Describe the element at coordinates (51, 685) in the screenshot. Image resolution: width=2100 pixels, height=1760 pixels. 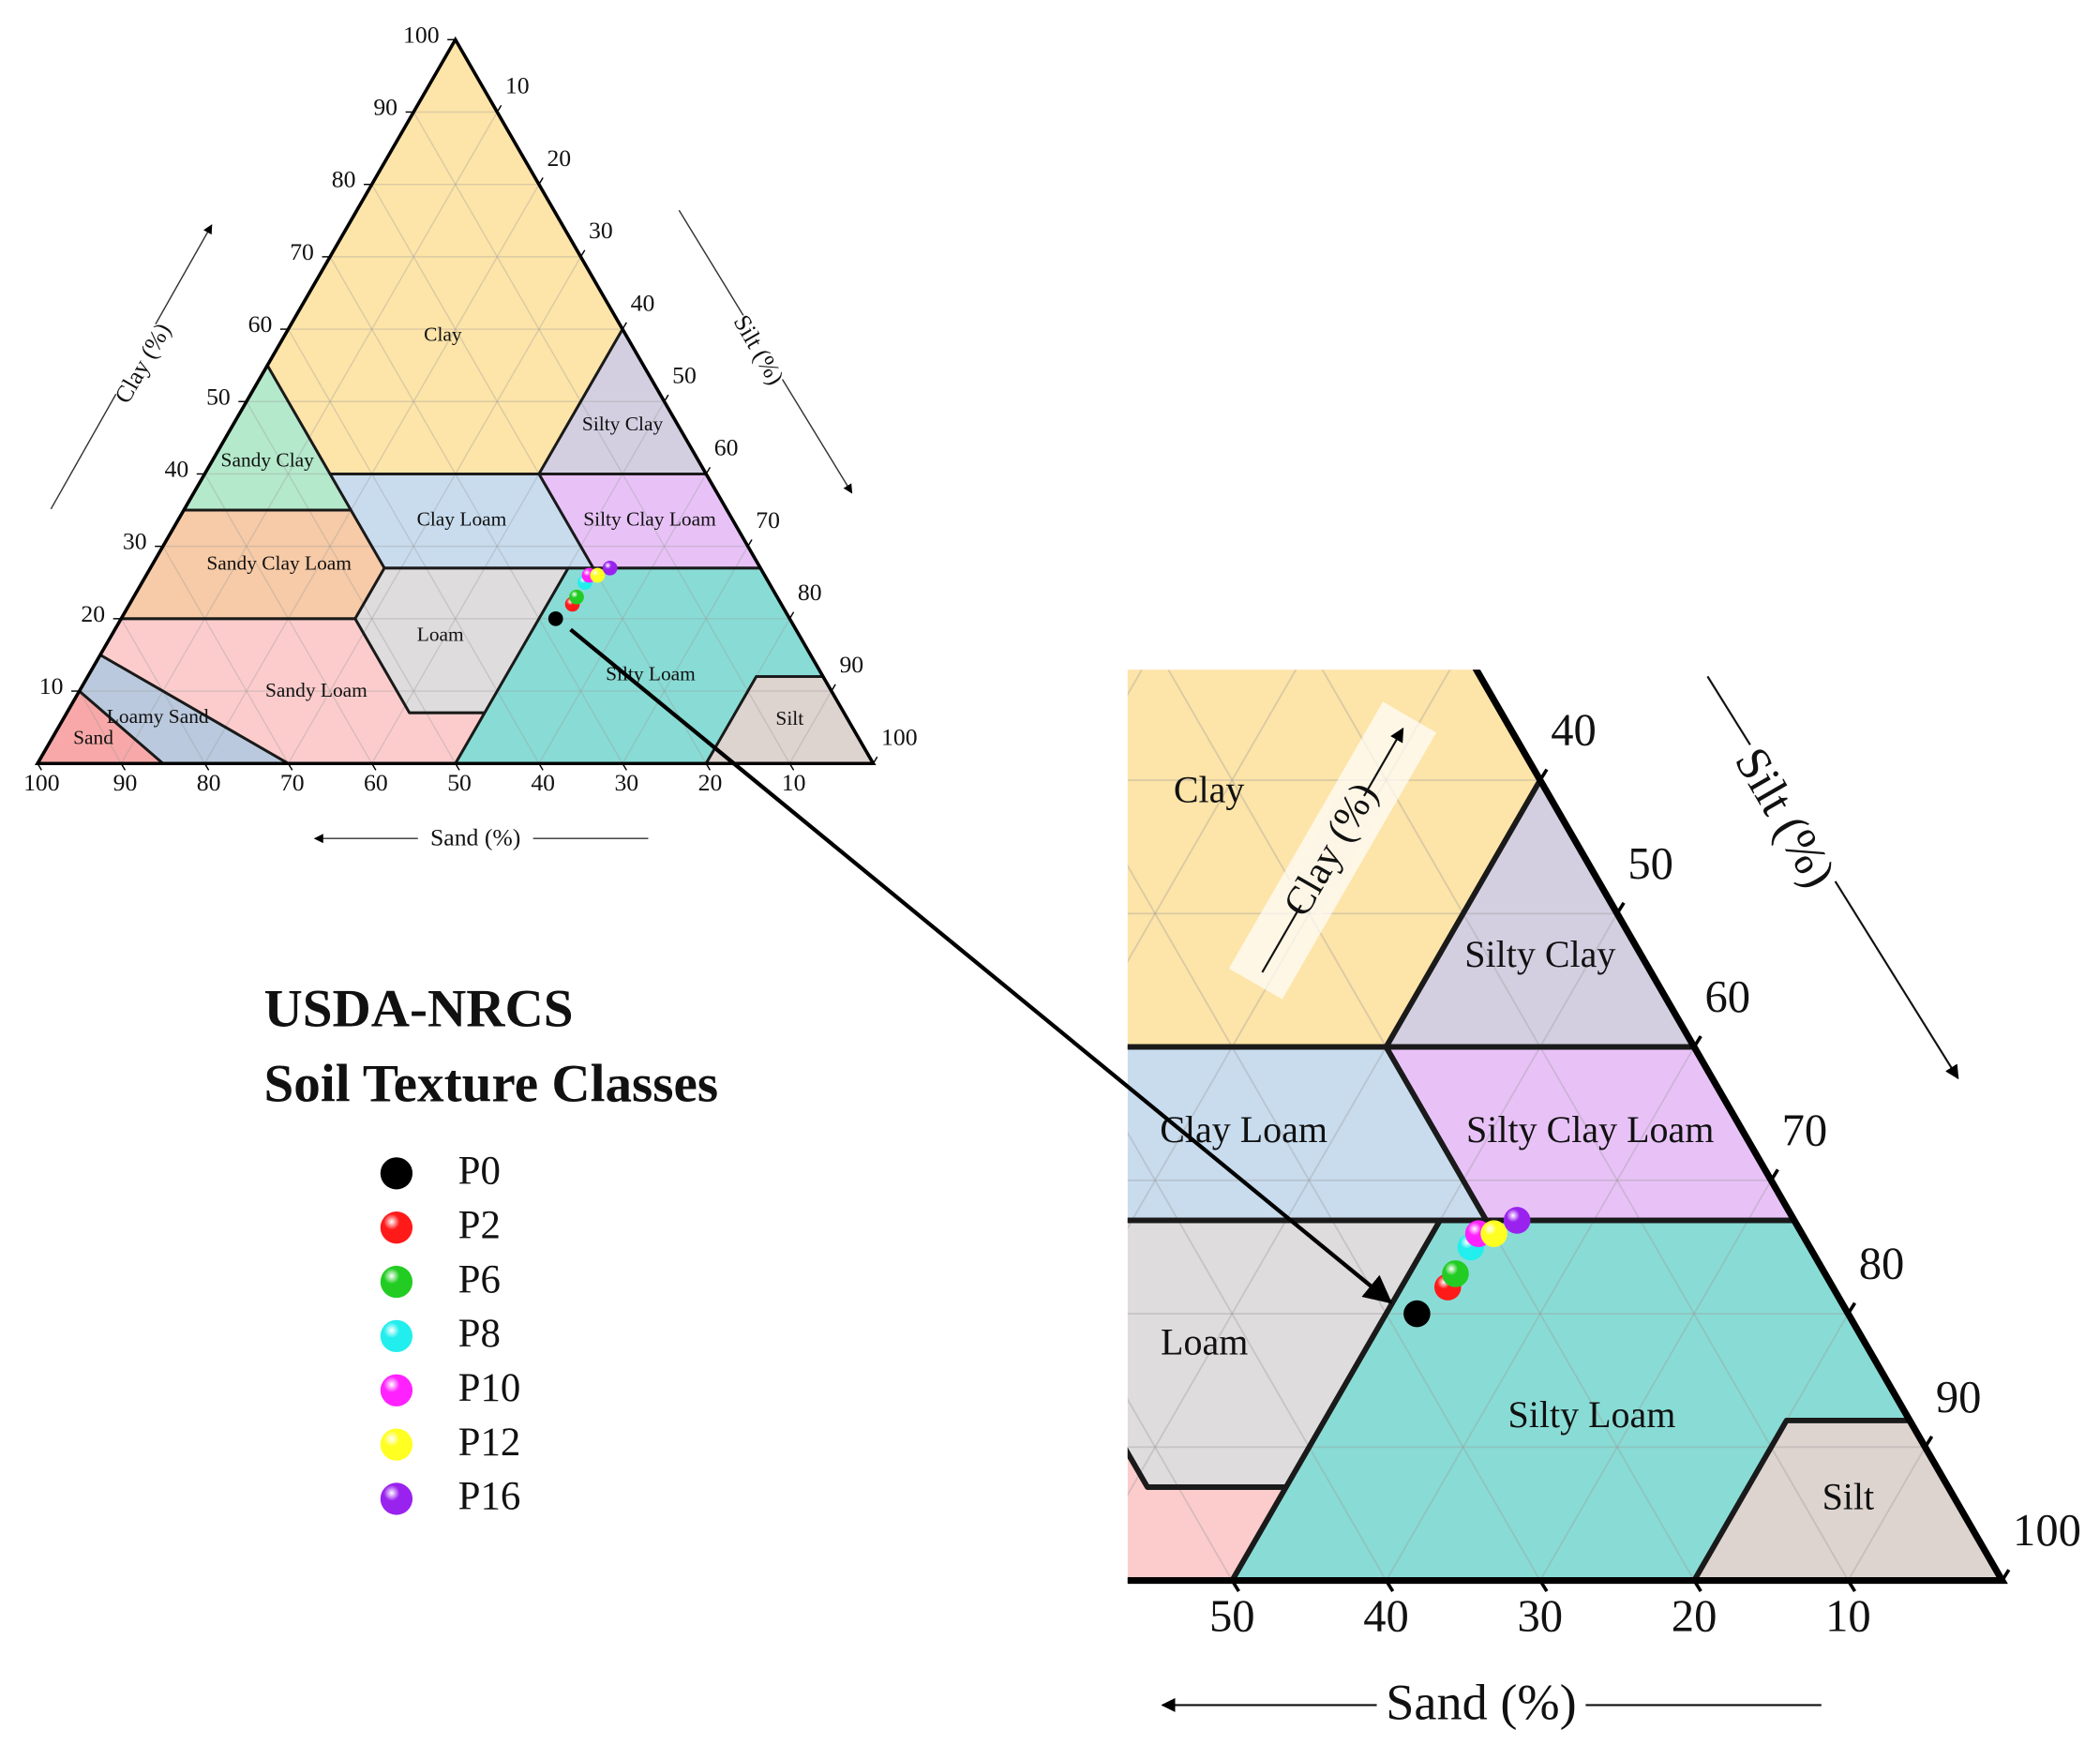
I see `clay-tick-label: 10` at that location.